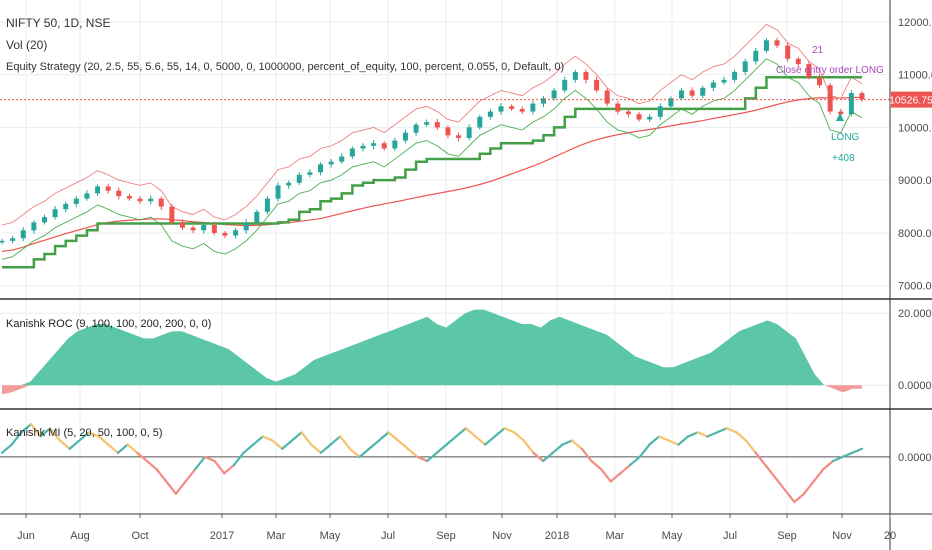 The height and width of the screenshot is (550, 932). What do you see at coordinates (890, 536) in the screenshot?
I see `time-tick-label: 20` at bounding box center [890, 536].